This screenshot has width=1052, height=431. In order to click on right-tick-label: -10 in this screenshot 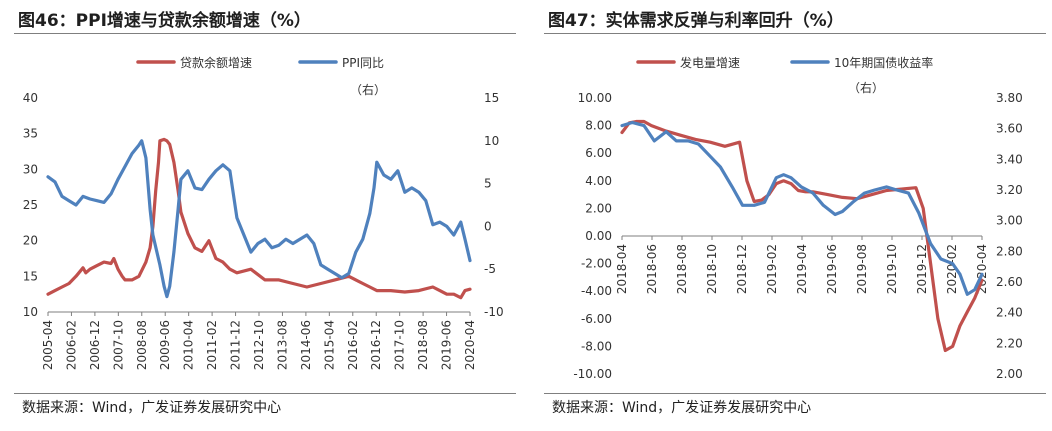, I will do `click(494, 312)`.